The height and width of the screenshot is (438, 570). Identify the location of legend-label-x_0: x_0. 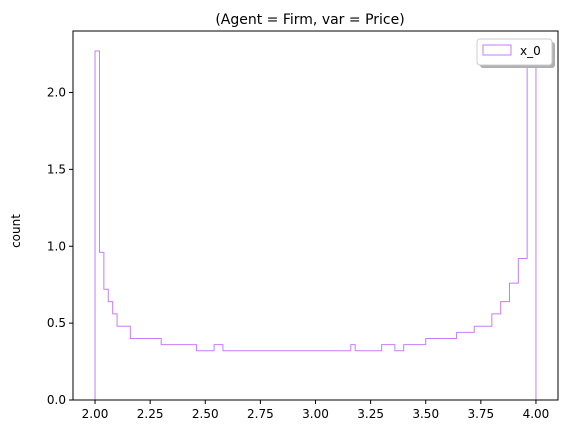
(530, 51).